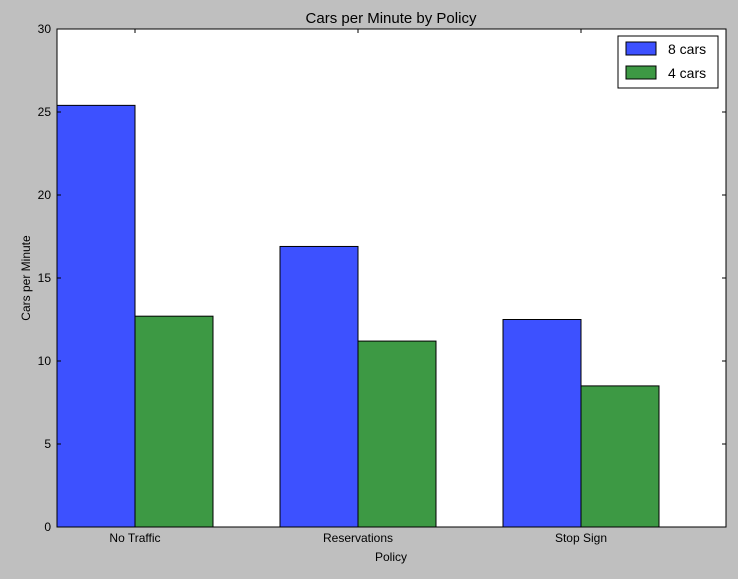  Describe the element at coordinates (687, 73) in the screenshot. I see `legend-label-4-cars: 4 cars` at that location.